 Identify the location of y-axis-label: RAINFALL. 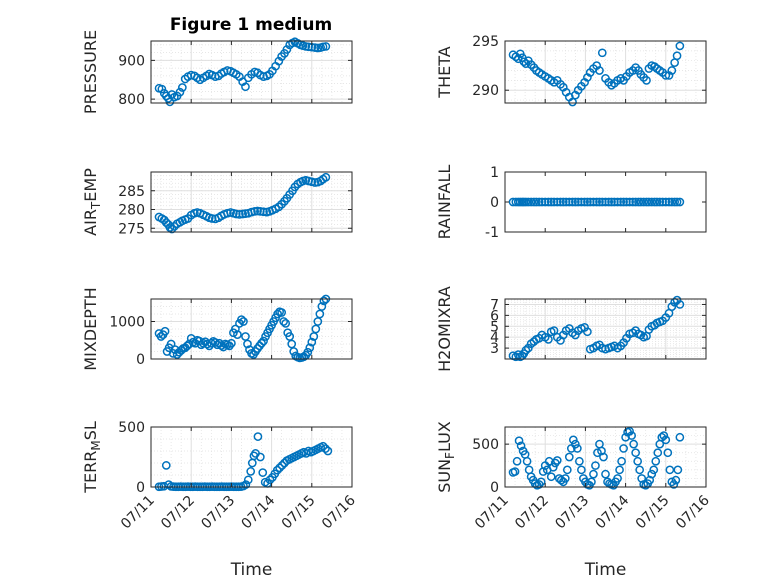
(444, 202).